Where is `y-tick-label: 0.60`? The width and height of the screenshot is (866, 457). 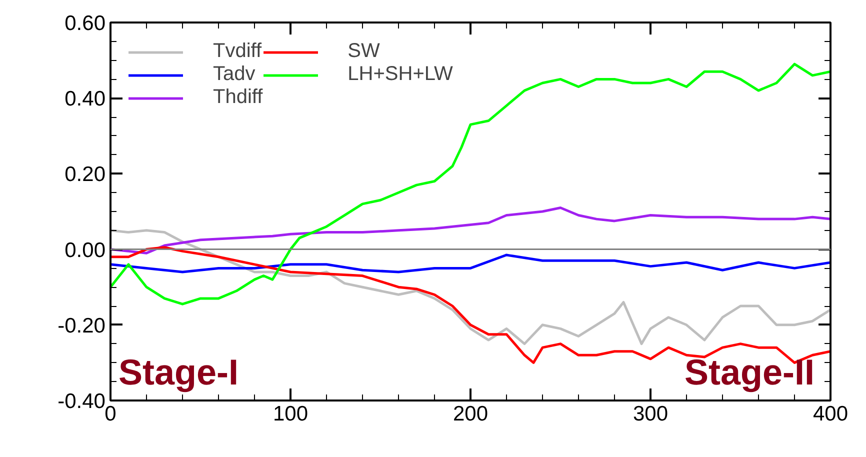
y-tick-label: 0.60 is located at coordinates (85, 23).